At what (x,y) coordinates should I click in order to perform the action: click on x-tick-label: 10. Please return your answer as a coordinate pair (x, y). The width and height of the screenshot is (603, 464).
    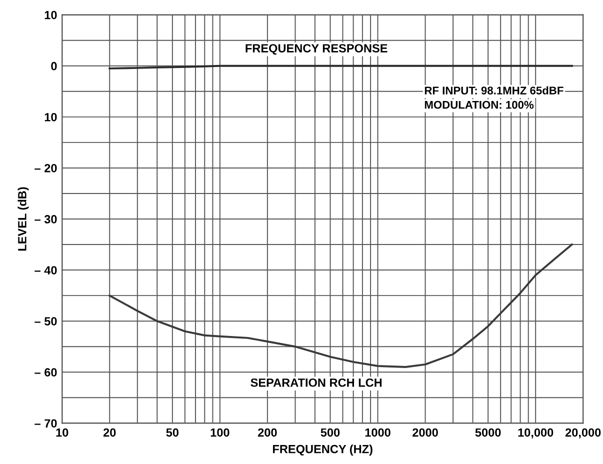
    Looking at the image, I should click on (62, 432).